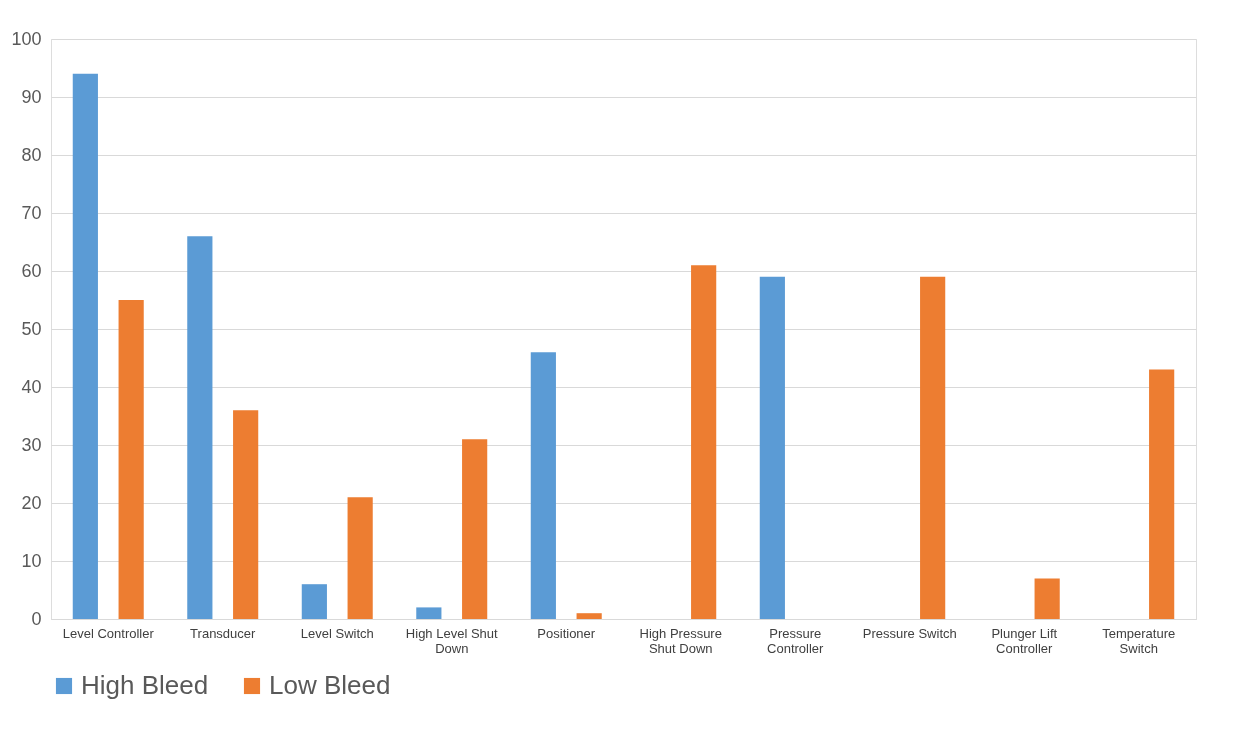 The image size is (1249, 740). I want to click on y-tick-label: 0, so click(36, 618).